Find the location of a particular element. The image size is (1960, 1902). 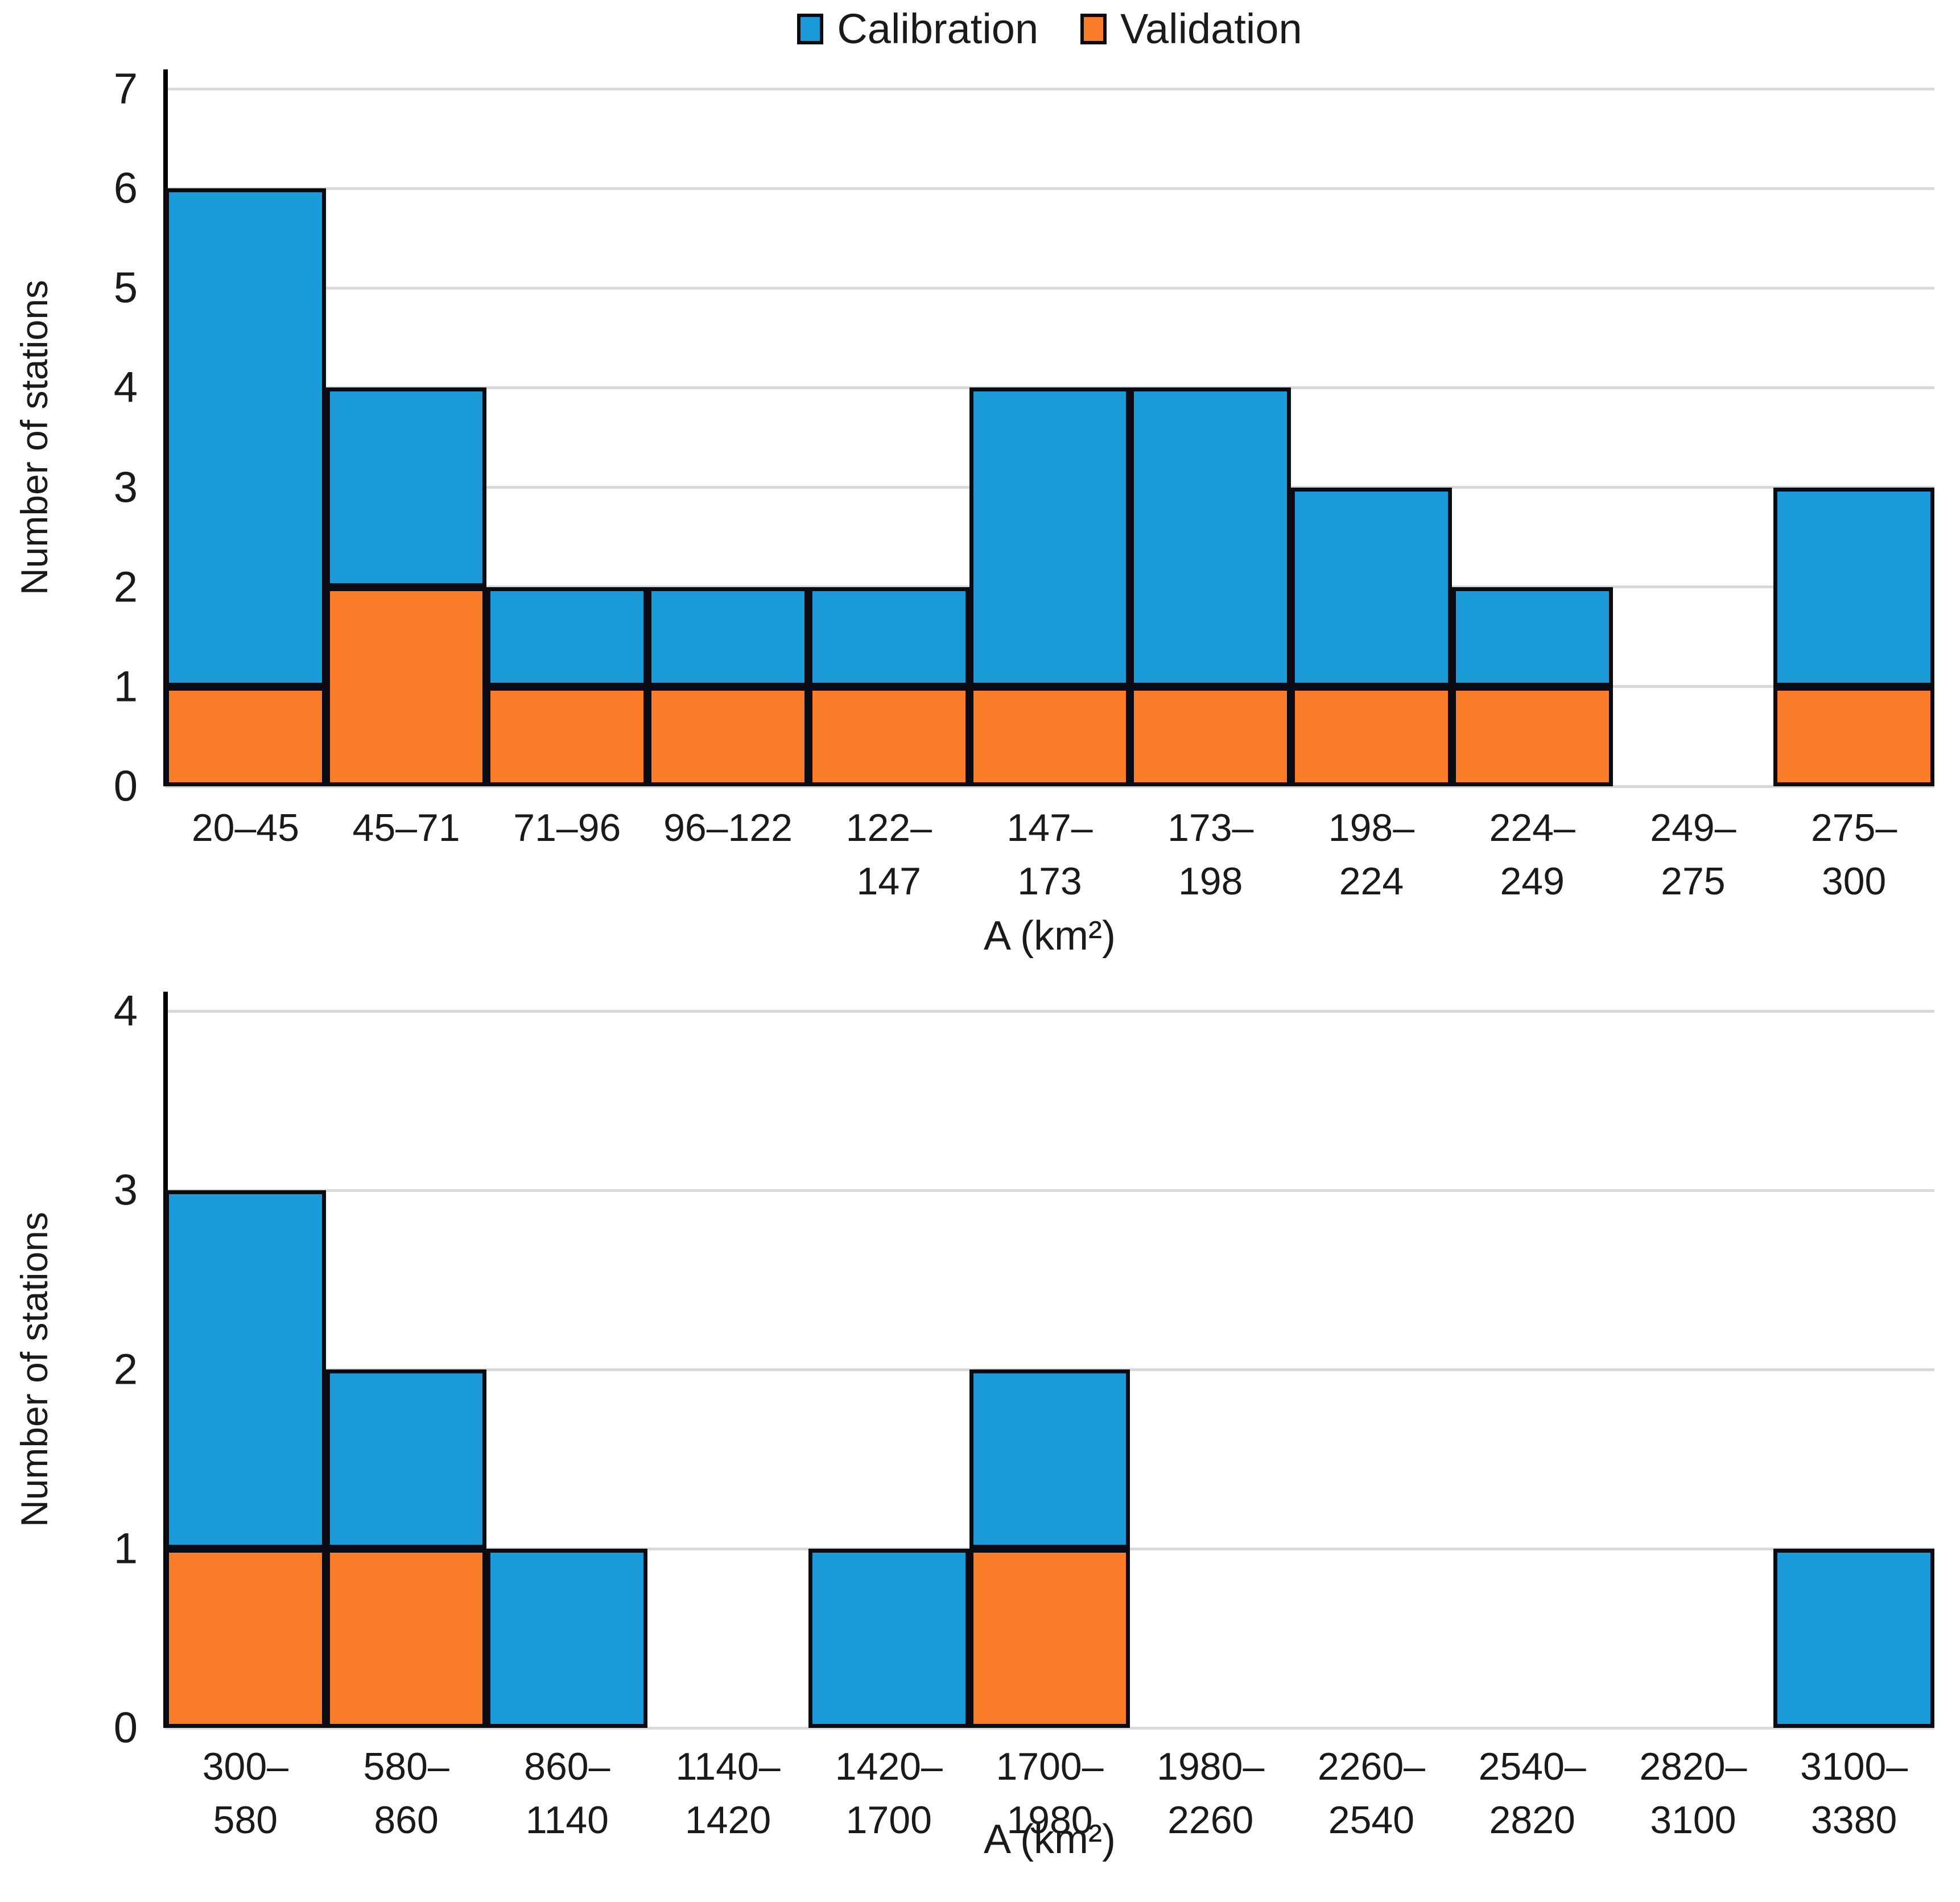

x-tick-label: 45–71 is located at coordinates (406, 827).